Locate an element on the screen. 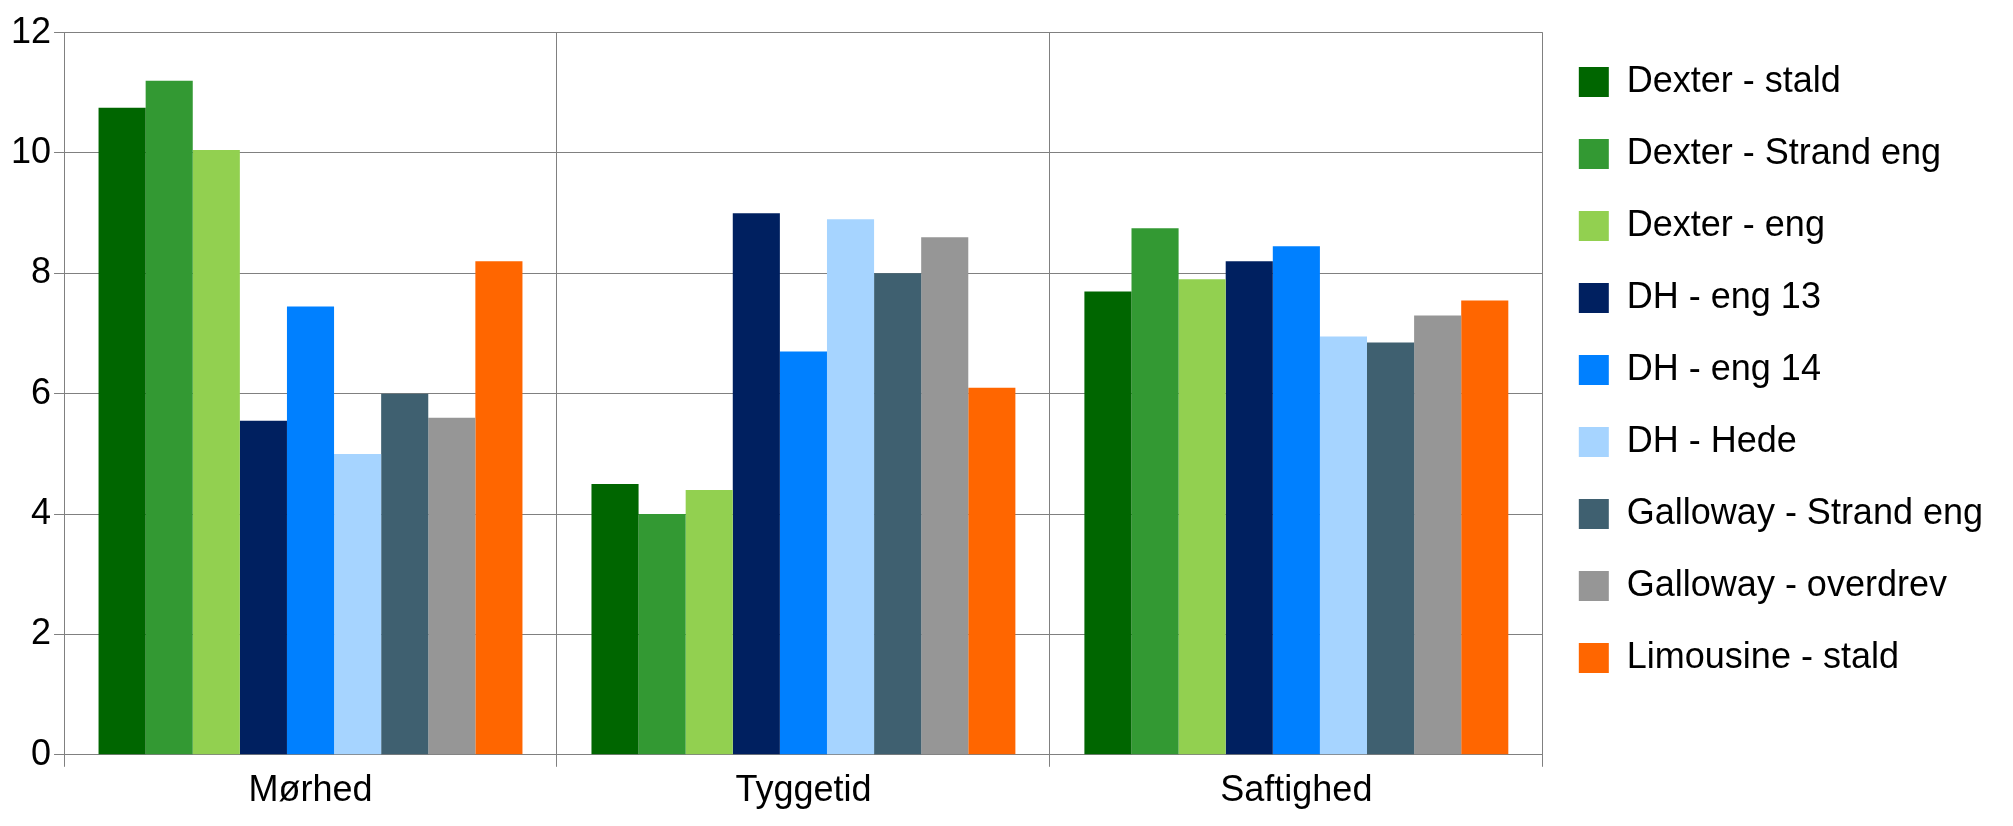 The height and width of the screenshot is (826, 2013). x-tick-label: Saftighed is located at coordinates (1296, 789).